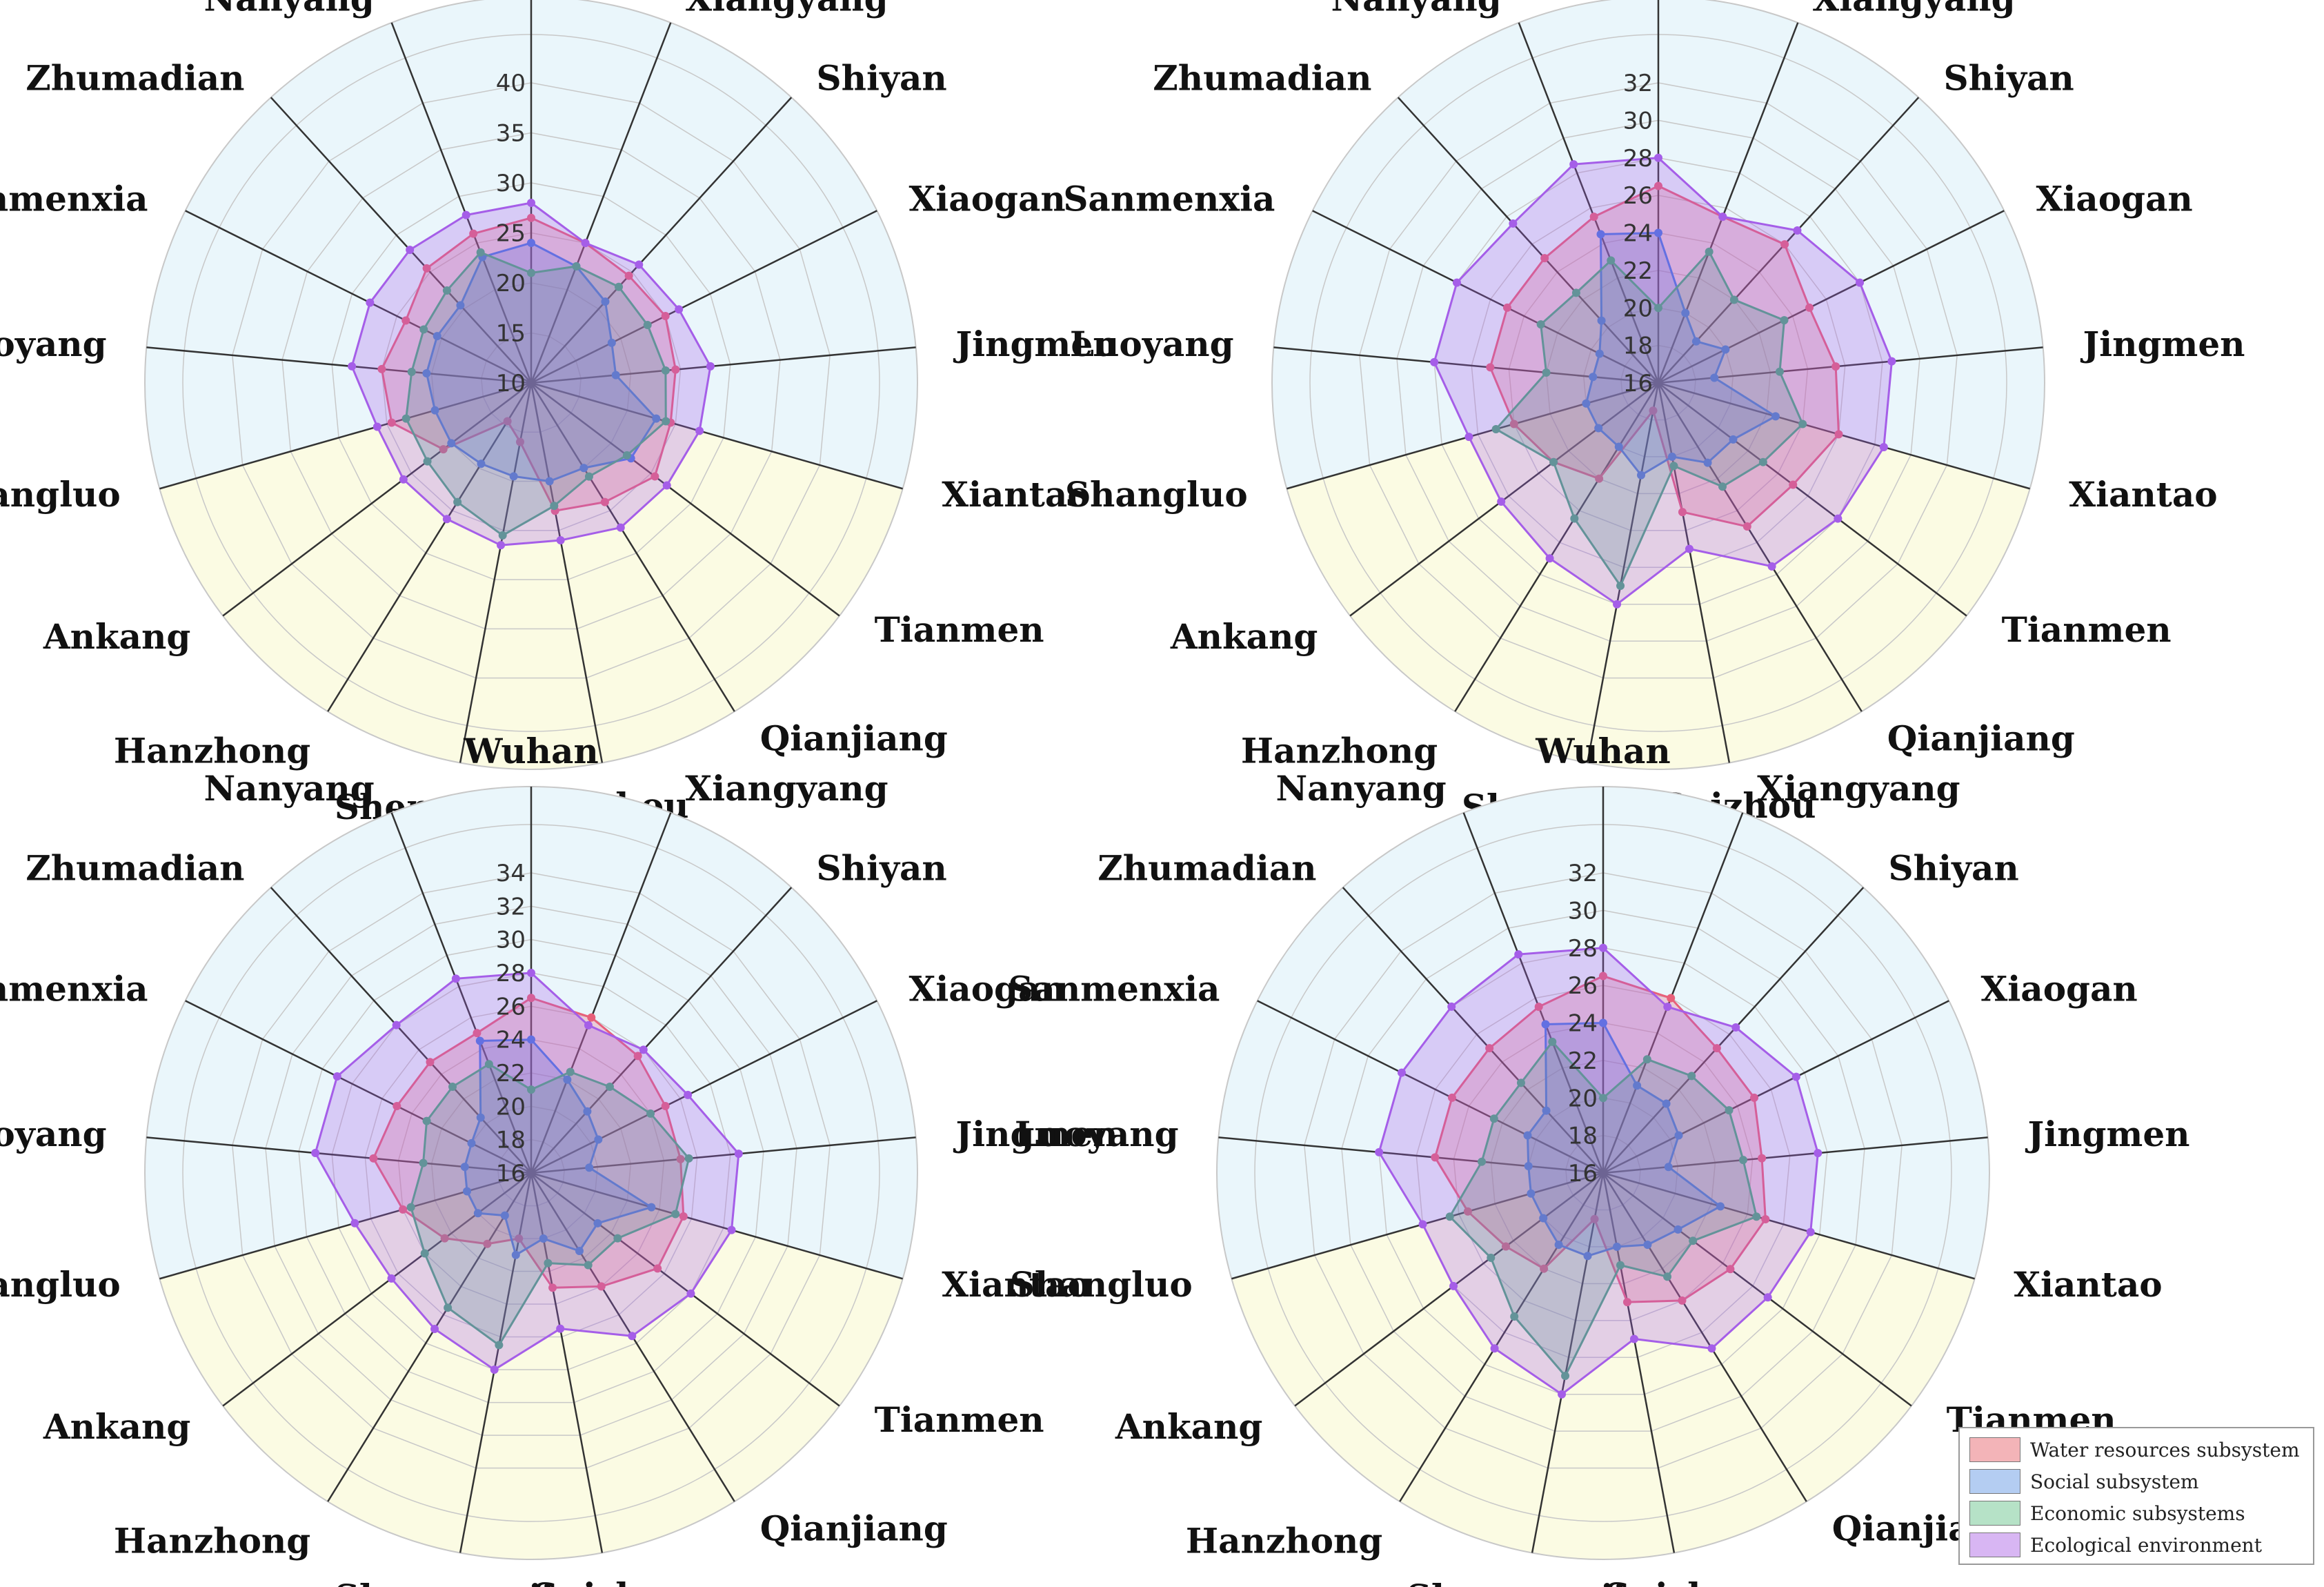  I want to click on series-area-water, so click(528, 364).